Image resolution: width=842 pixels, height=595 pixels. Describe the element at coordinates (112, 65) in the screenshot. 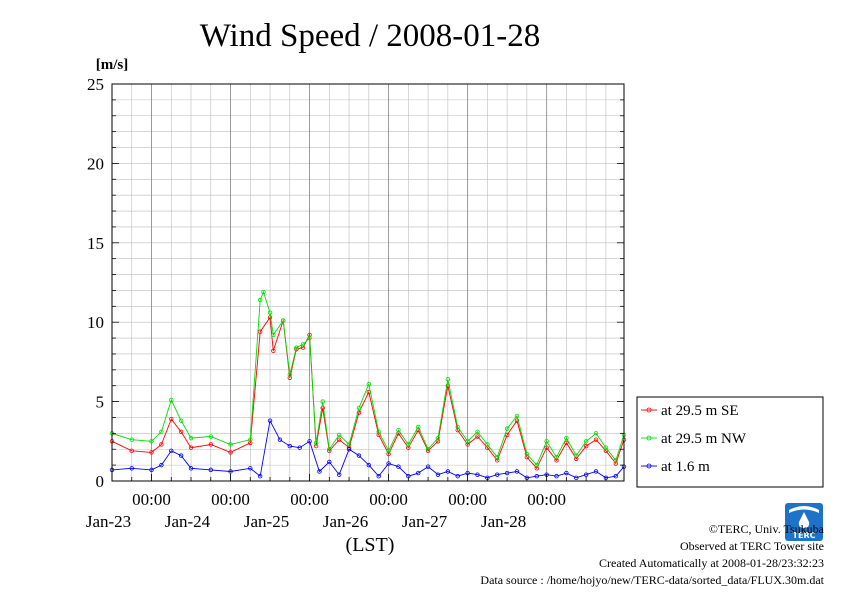

I see `y-axis-label: [m/s]` at that location.